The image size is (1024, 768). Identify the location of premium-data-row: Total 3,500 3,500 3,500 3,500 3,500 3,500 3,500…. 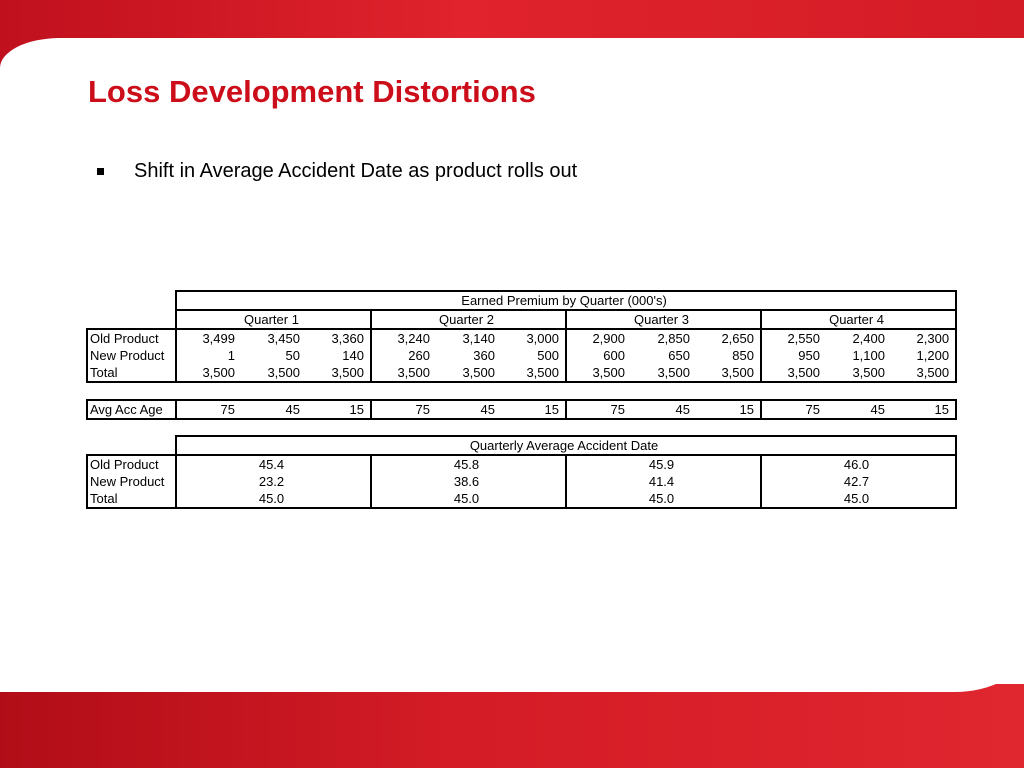
(522, 373).